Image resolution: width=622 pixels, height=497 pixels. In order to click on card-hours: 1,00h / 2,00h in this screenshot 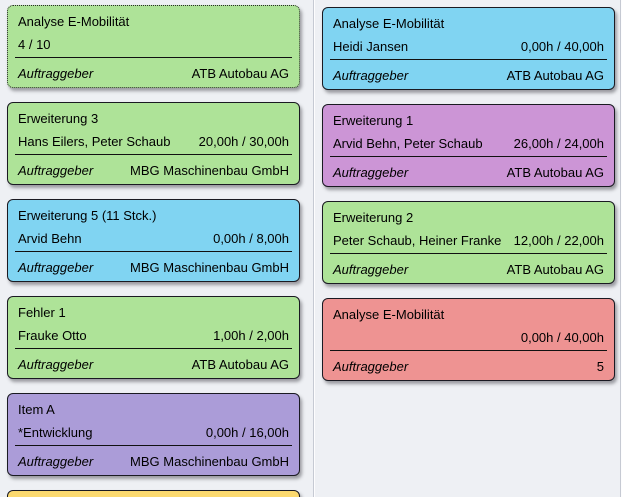, I will do `click(251, 335)`.